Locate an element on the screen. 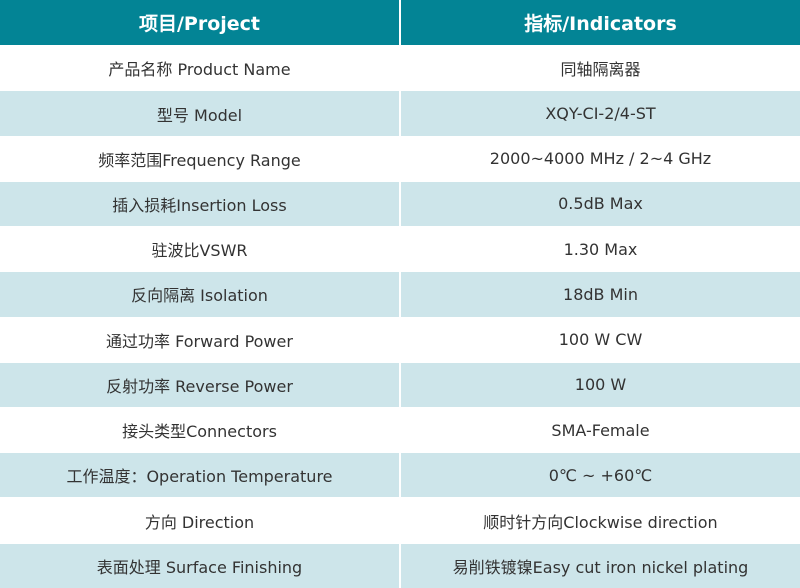 The height and width of the screenshot is (588, 800). table-row: 反向隔离 Isolation 18dB Min is located at coordinates (400, 294).